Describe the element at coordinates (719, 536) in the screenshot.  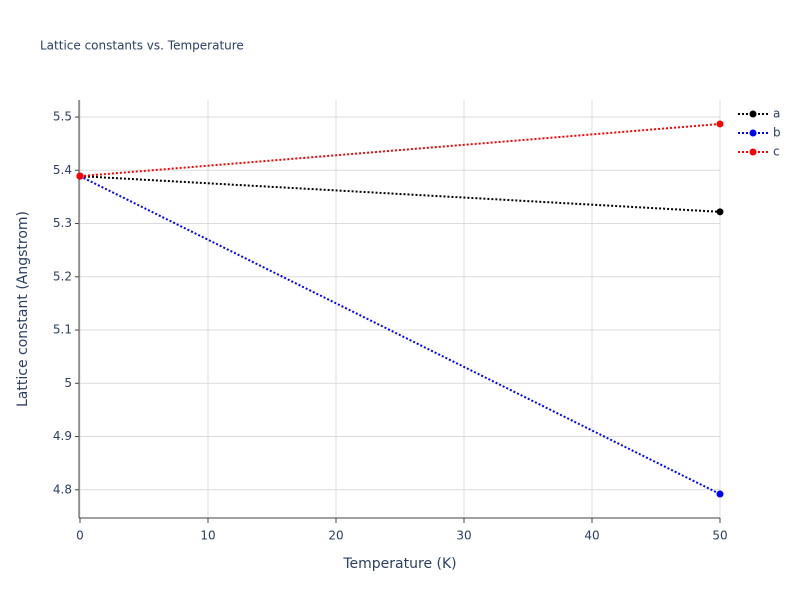
I see `x-tick-label: 50` at that location.